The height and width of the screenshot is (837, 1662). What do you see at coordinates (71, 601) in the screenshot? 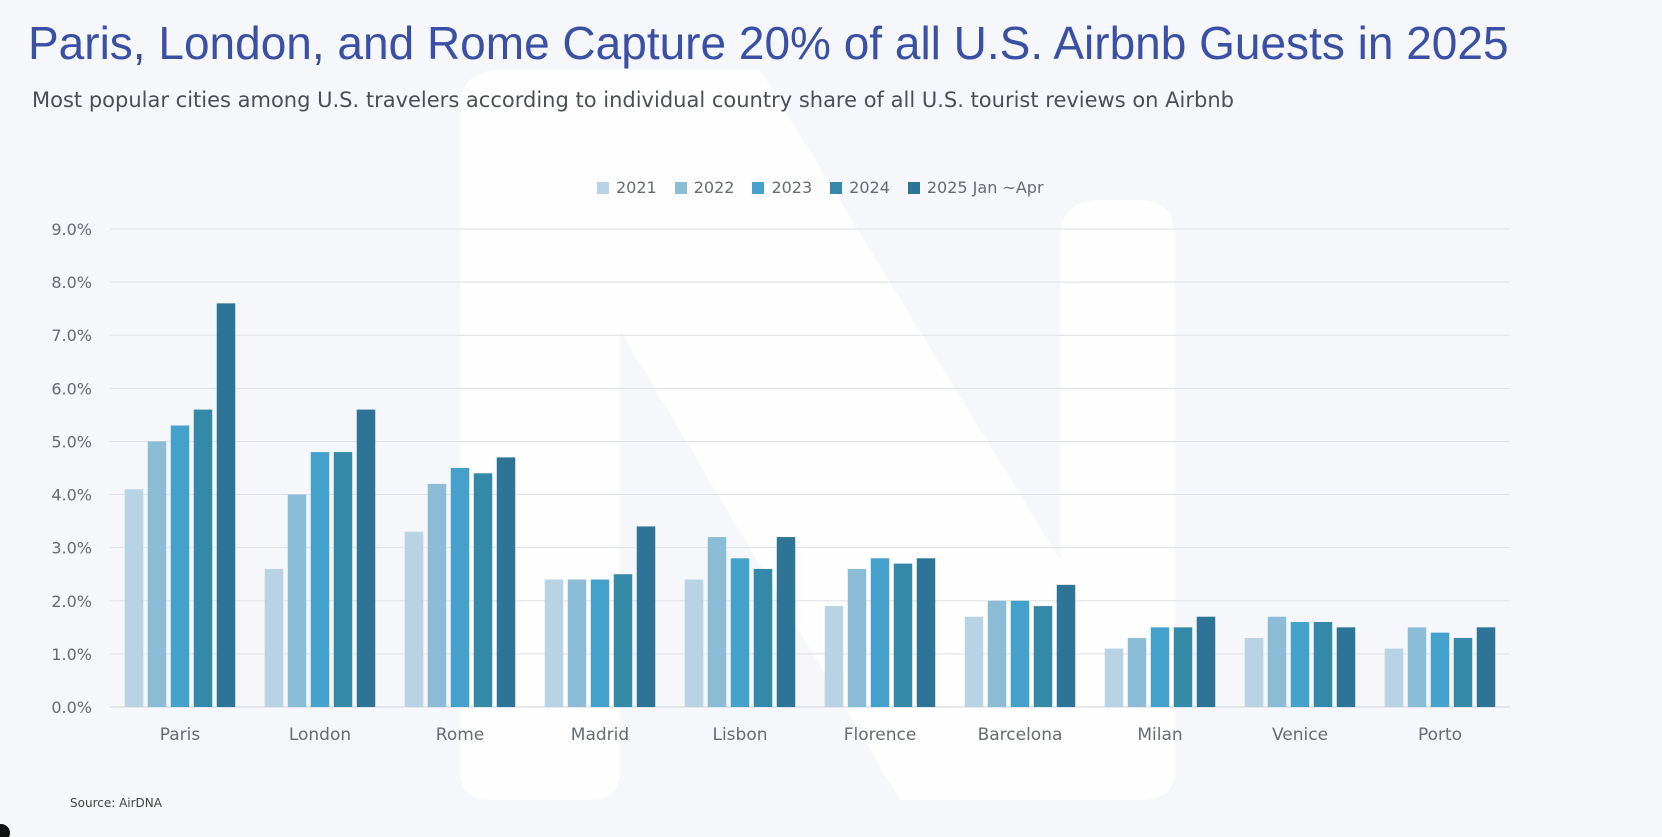
I see `y-tick-label: 2.0%` at bounding box center [71, 601].